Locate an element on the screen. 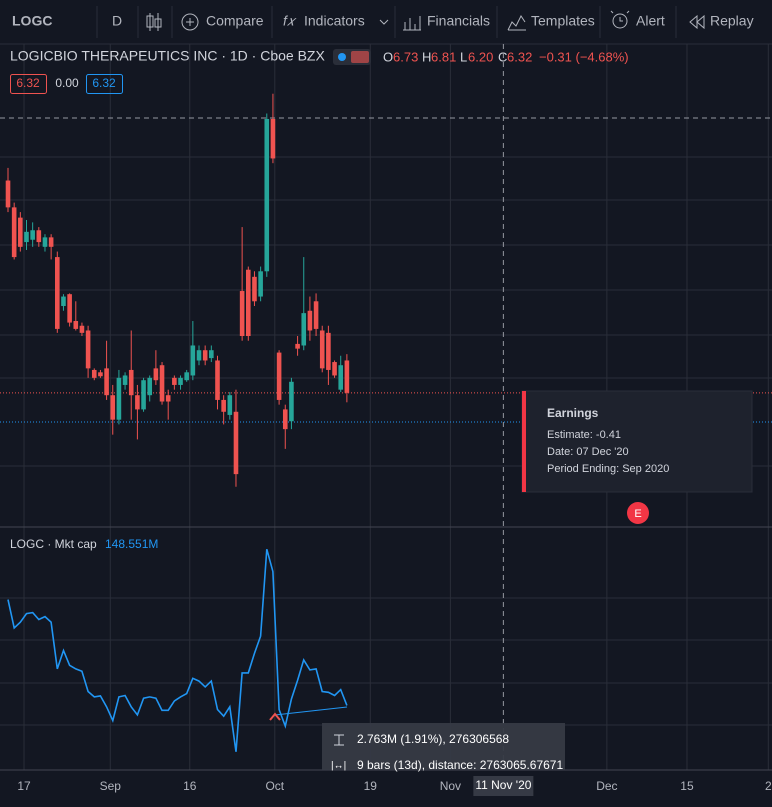 The height and width of the screenshot is (807, 772). x-tick-label: Sep is located at coordinates (111, 786).